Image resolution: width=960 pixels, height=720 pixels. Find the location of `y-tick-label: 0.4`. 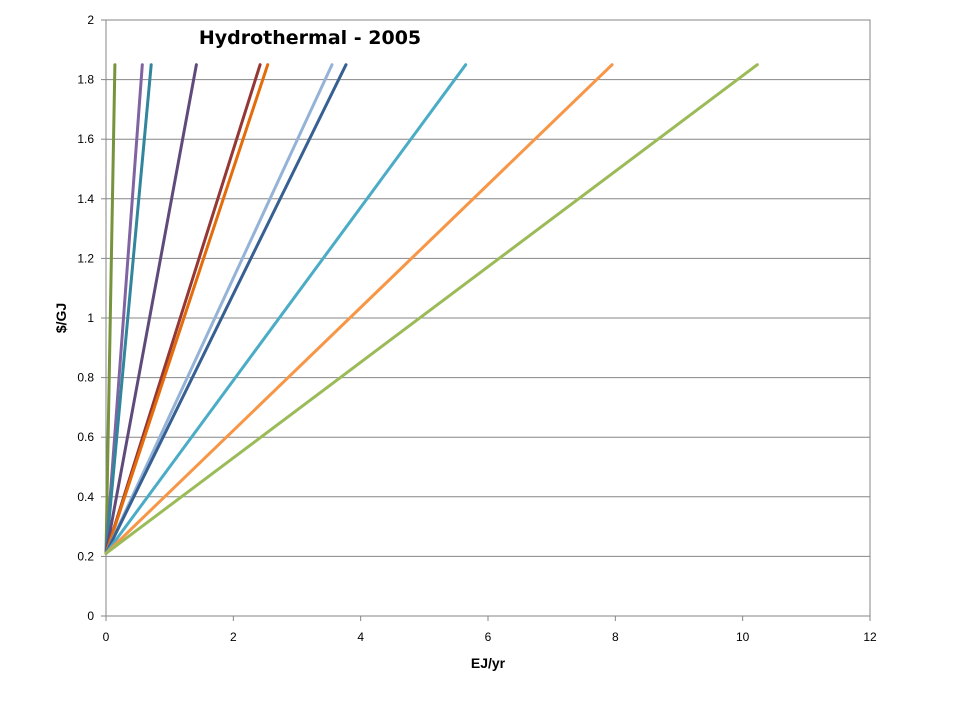

y-tick-label: 0.4 is located at coordinates (85, 497).